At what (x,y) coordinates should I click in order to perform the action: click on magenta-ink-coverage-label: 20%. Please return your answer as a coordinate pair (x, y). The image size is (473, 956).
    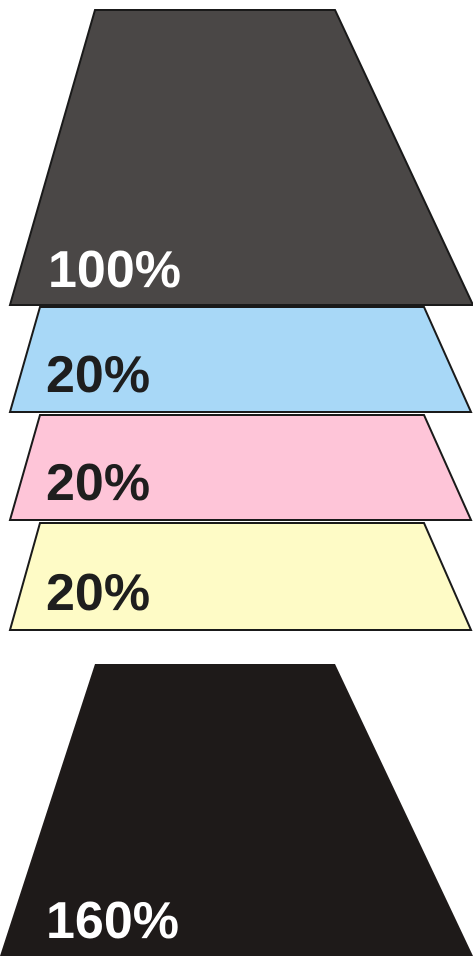
    Looking at the image, I should click on (98, 483).